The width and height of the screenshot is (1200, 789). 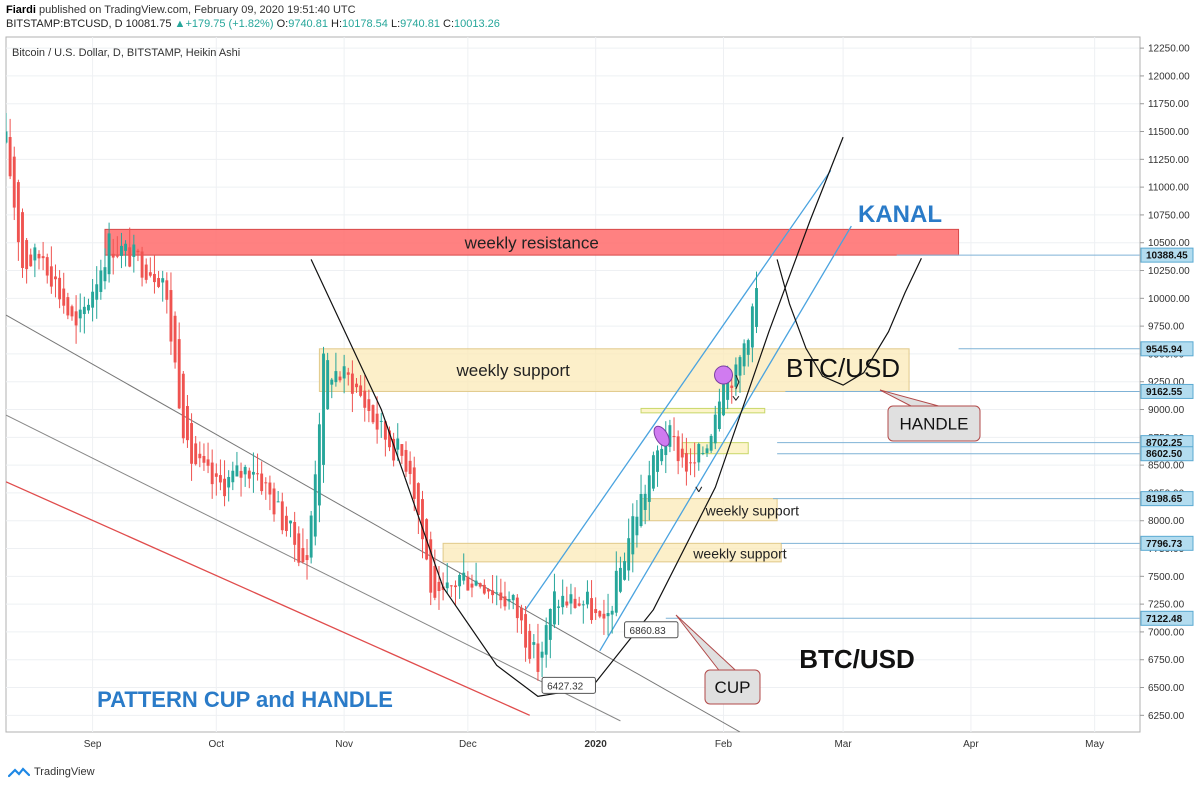 I want to click on y-tick-label: 8000.00, so click(x=1166, y=521).